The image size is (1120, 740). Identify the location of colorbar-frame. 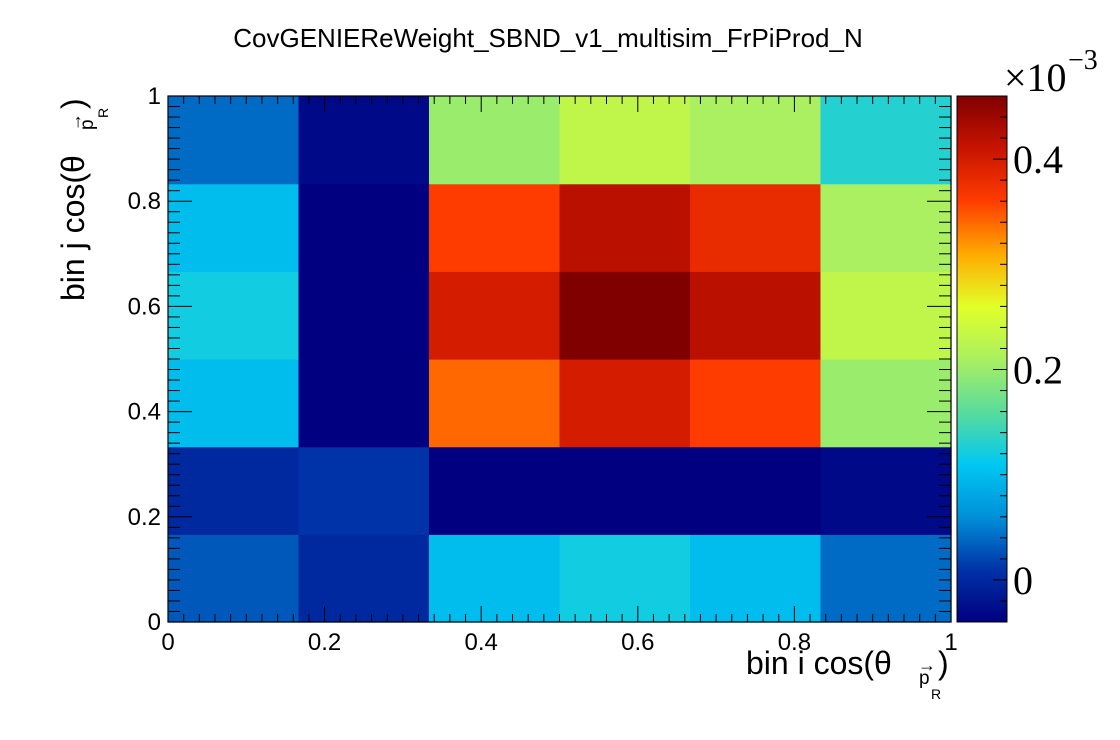
(982, 359).